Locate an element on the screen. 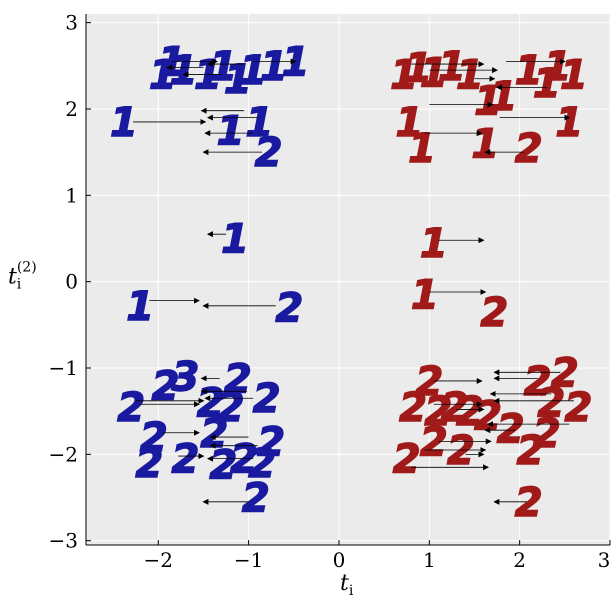 The width and height of the screenshot is (615, 597). y-tick-label: 1 is located at coordinates (71, 195).